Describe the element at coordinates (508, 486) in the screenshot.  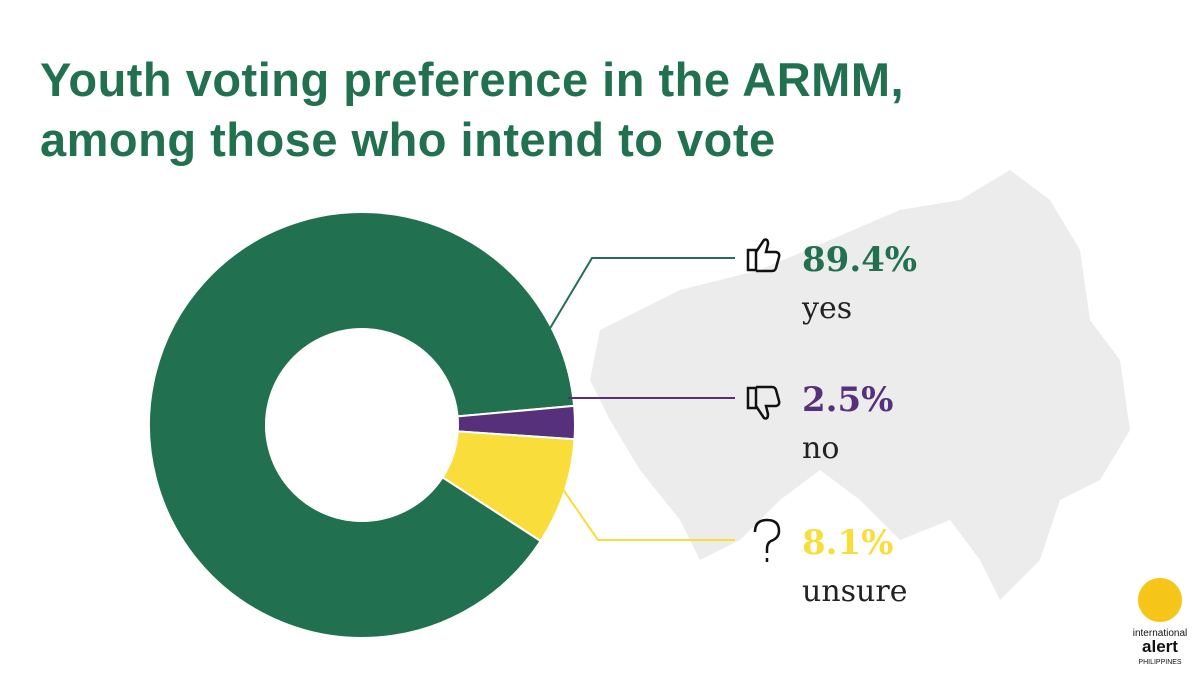
I see `donut-slice` at that location.